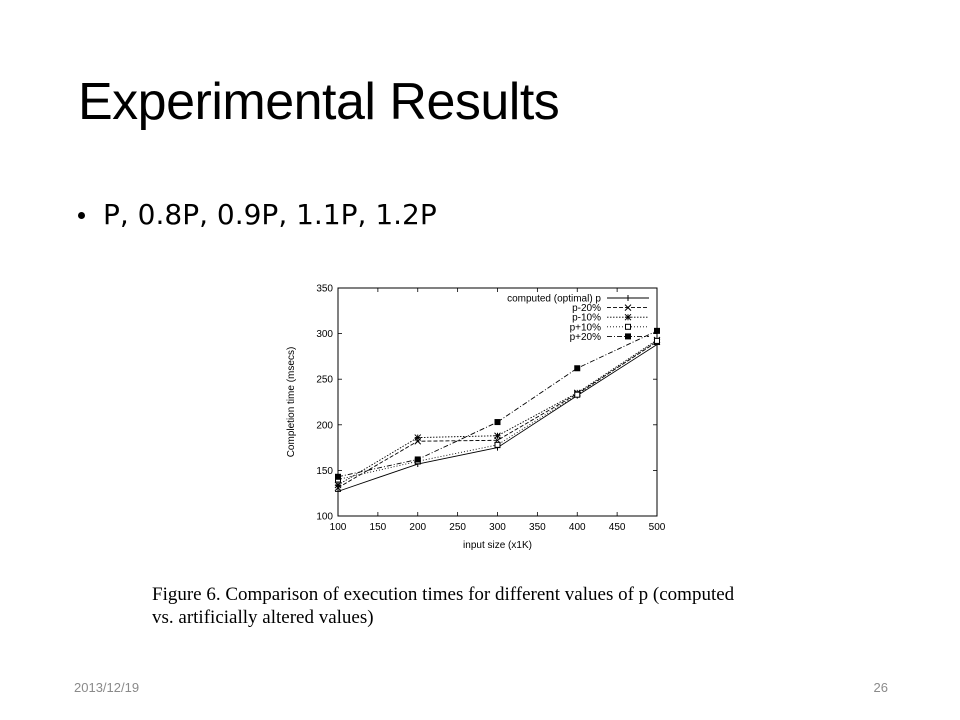 The width and height of the screenshot is (960, 720). What do you see at coordinates (324, 334) in the screenshot?
I see `y-tick-label: 300` at bounding box center [324, 334].